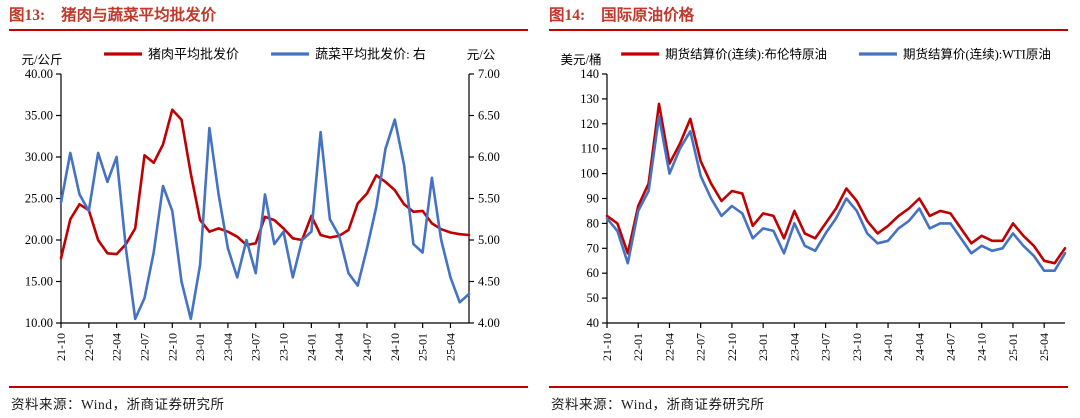  Describe the element at coordinates (977, 54) in the screenshot. I see `legend-label: 期货结算价(连续):WTI原油` at that location.